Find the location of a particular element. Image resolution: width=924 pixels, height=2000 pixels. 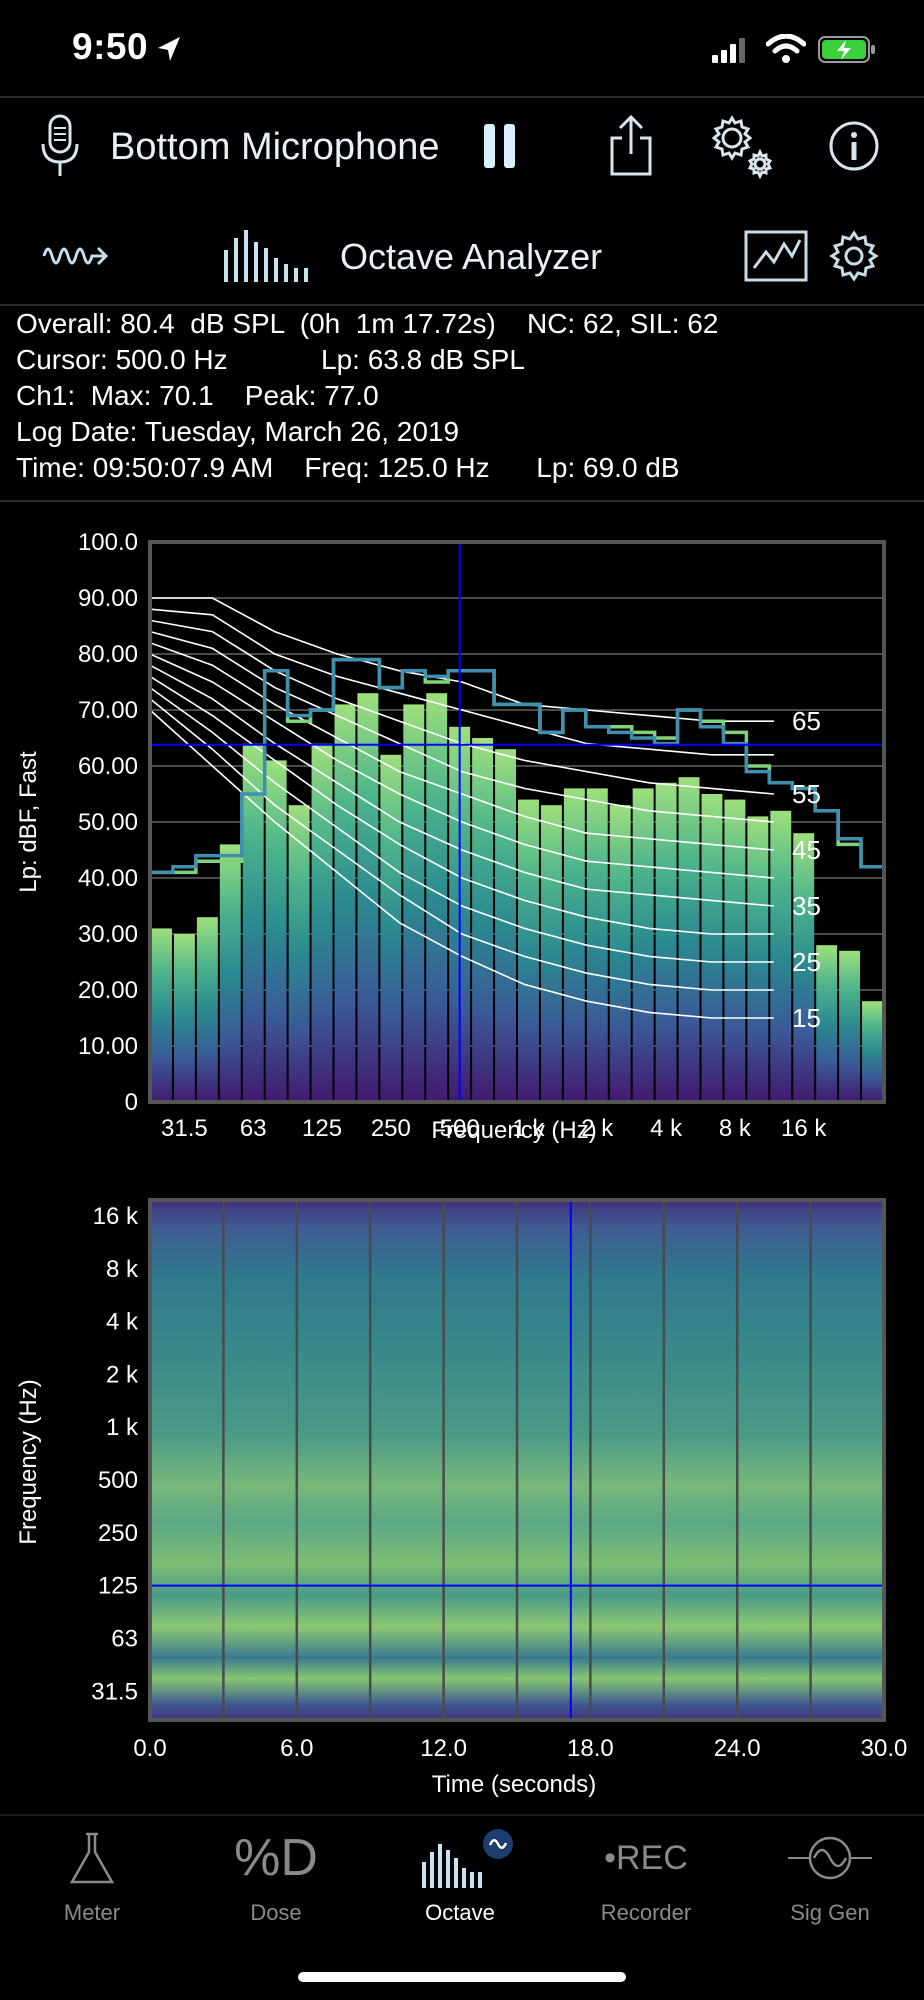

octave-x-tick: 2 k is located at coordinates (597, 1128).